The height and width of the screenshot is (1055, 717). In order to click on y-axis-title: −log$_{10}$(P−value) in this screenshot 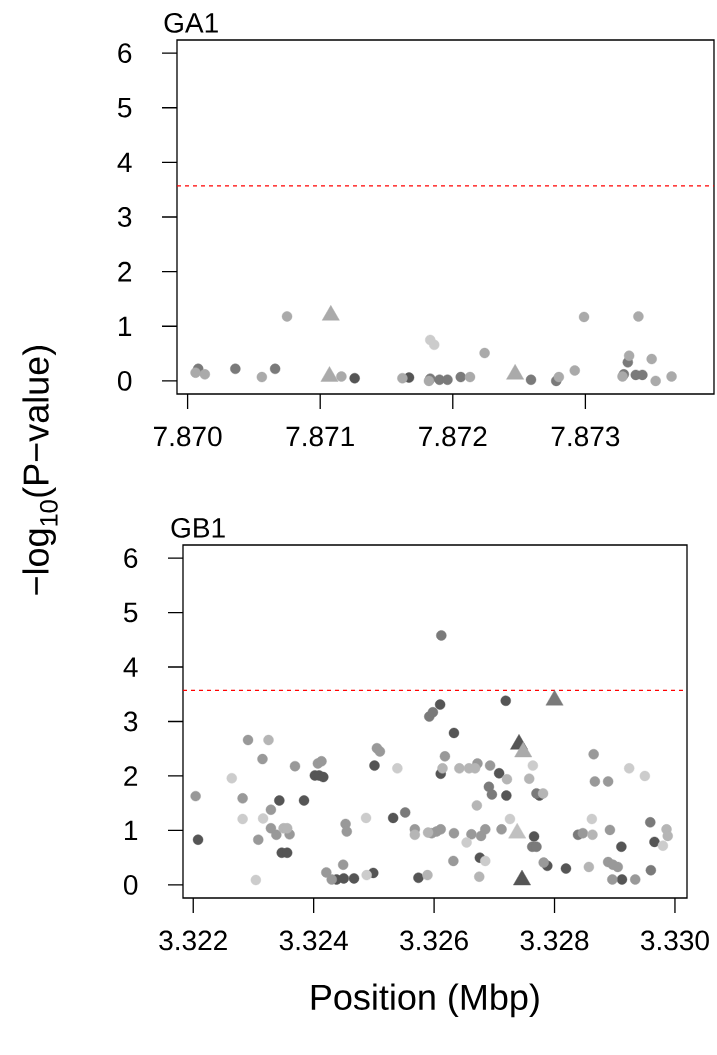, I will do `click(40, 470)`.